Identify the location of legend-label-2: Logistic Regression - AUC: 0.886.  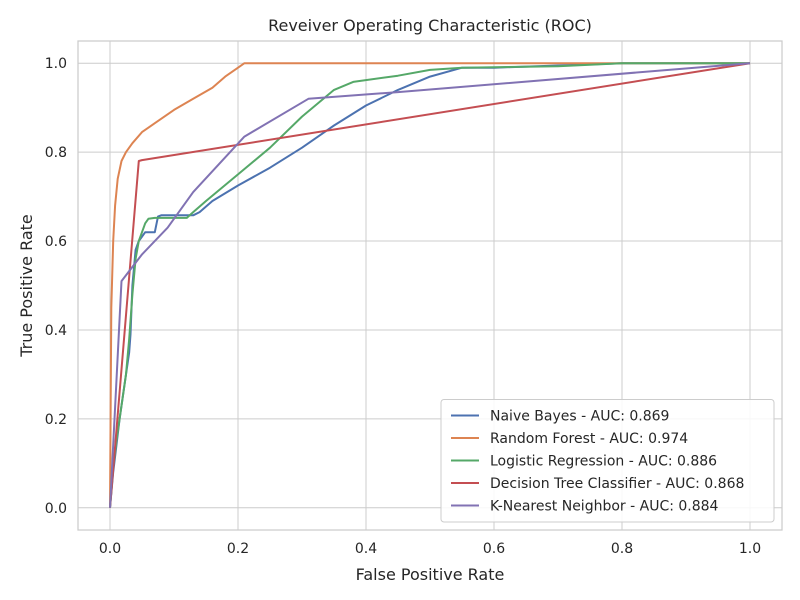
(603, 462).